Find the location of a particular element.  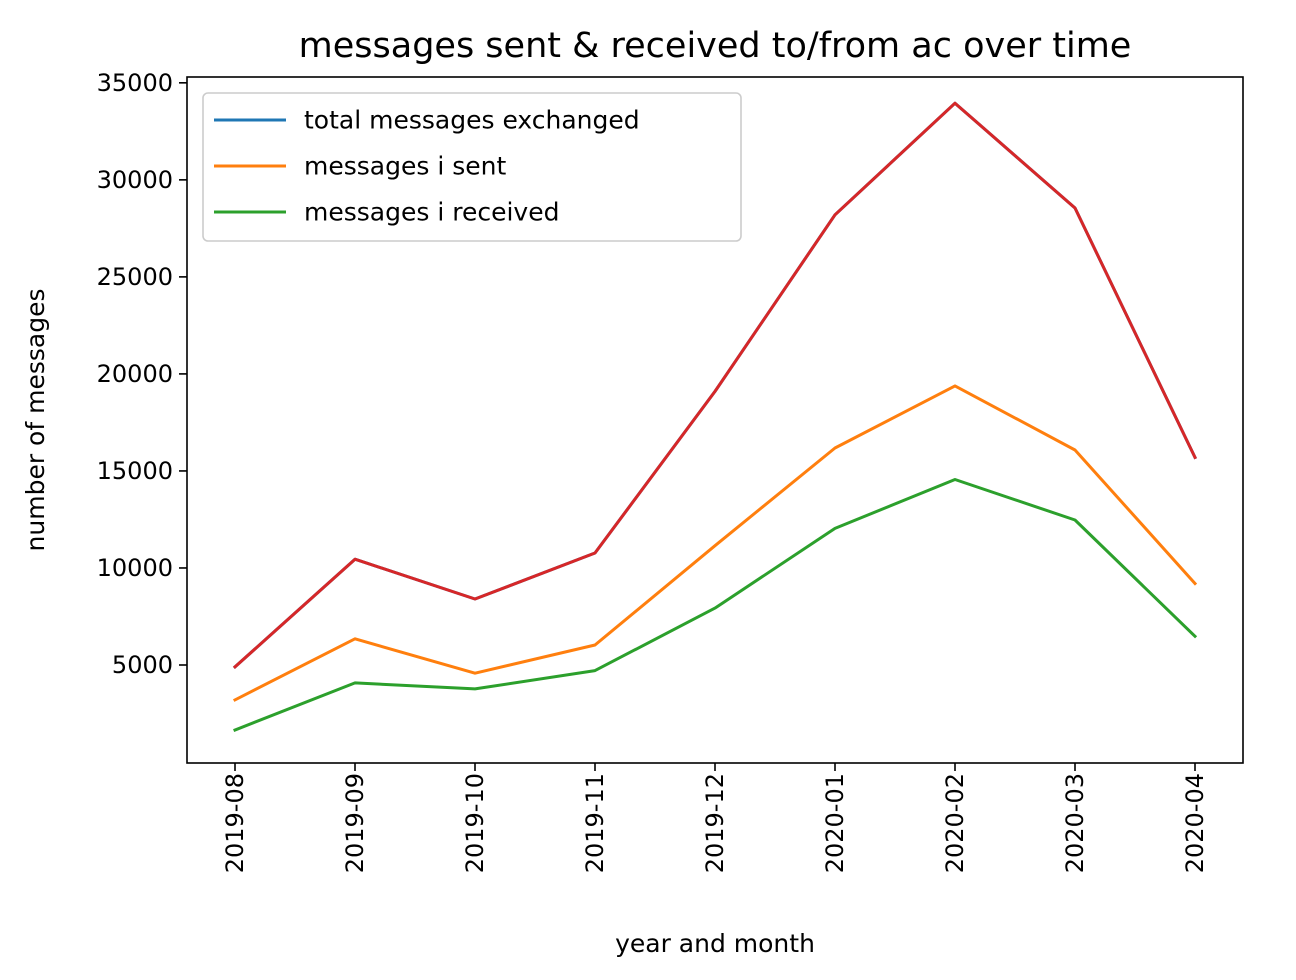

legend-label: messages i sent is located at coordinates (405, 166).